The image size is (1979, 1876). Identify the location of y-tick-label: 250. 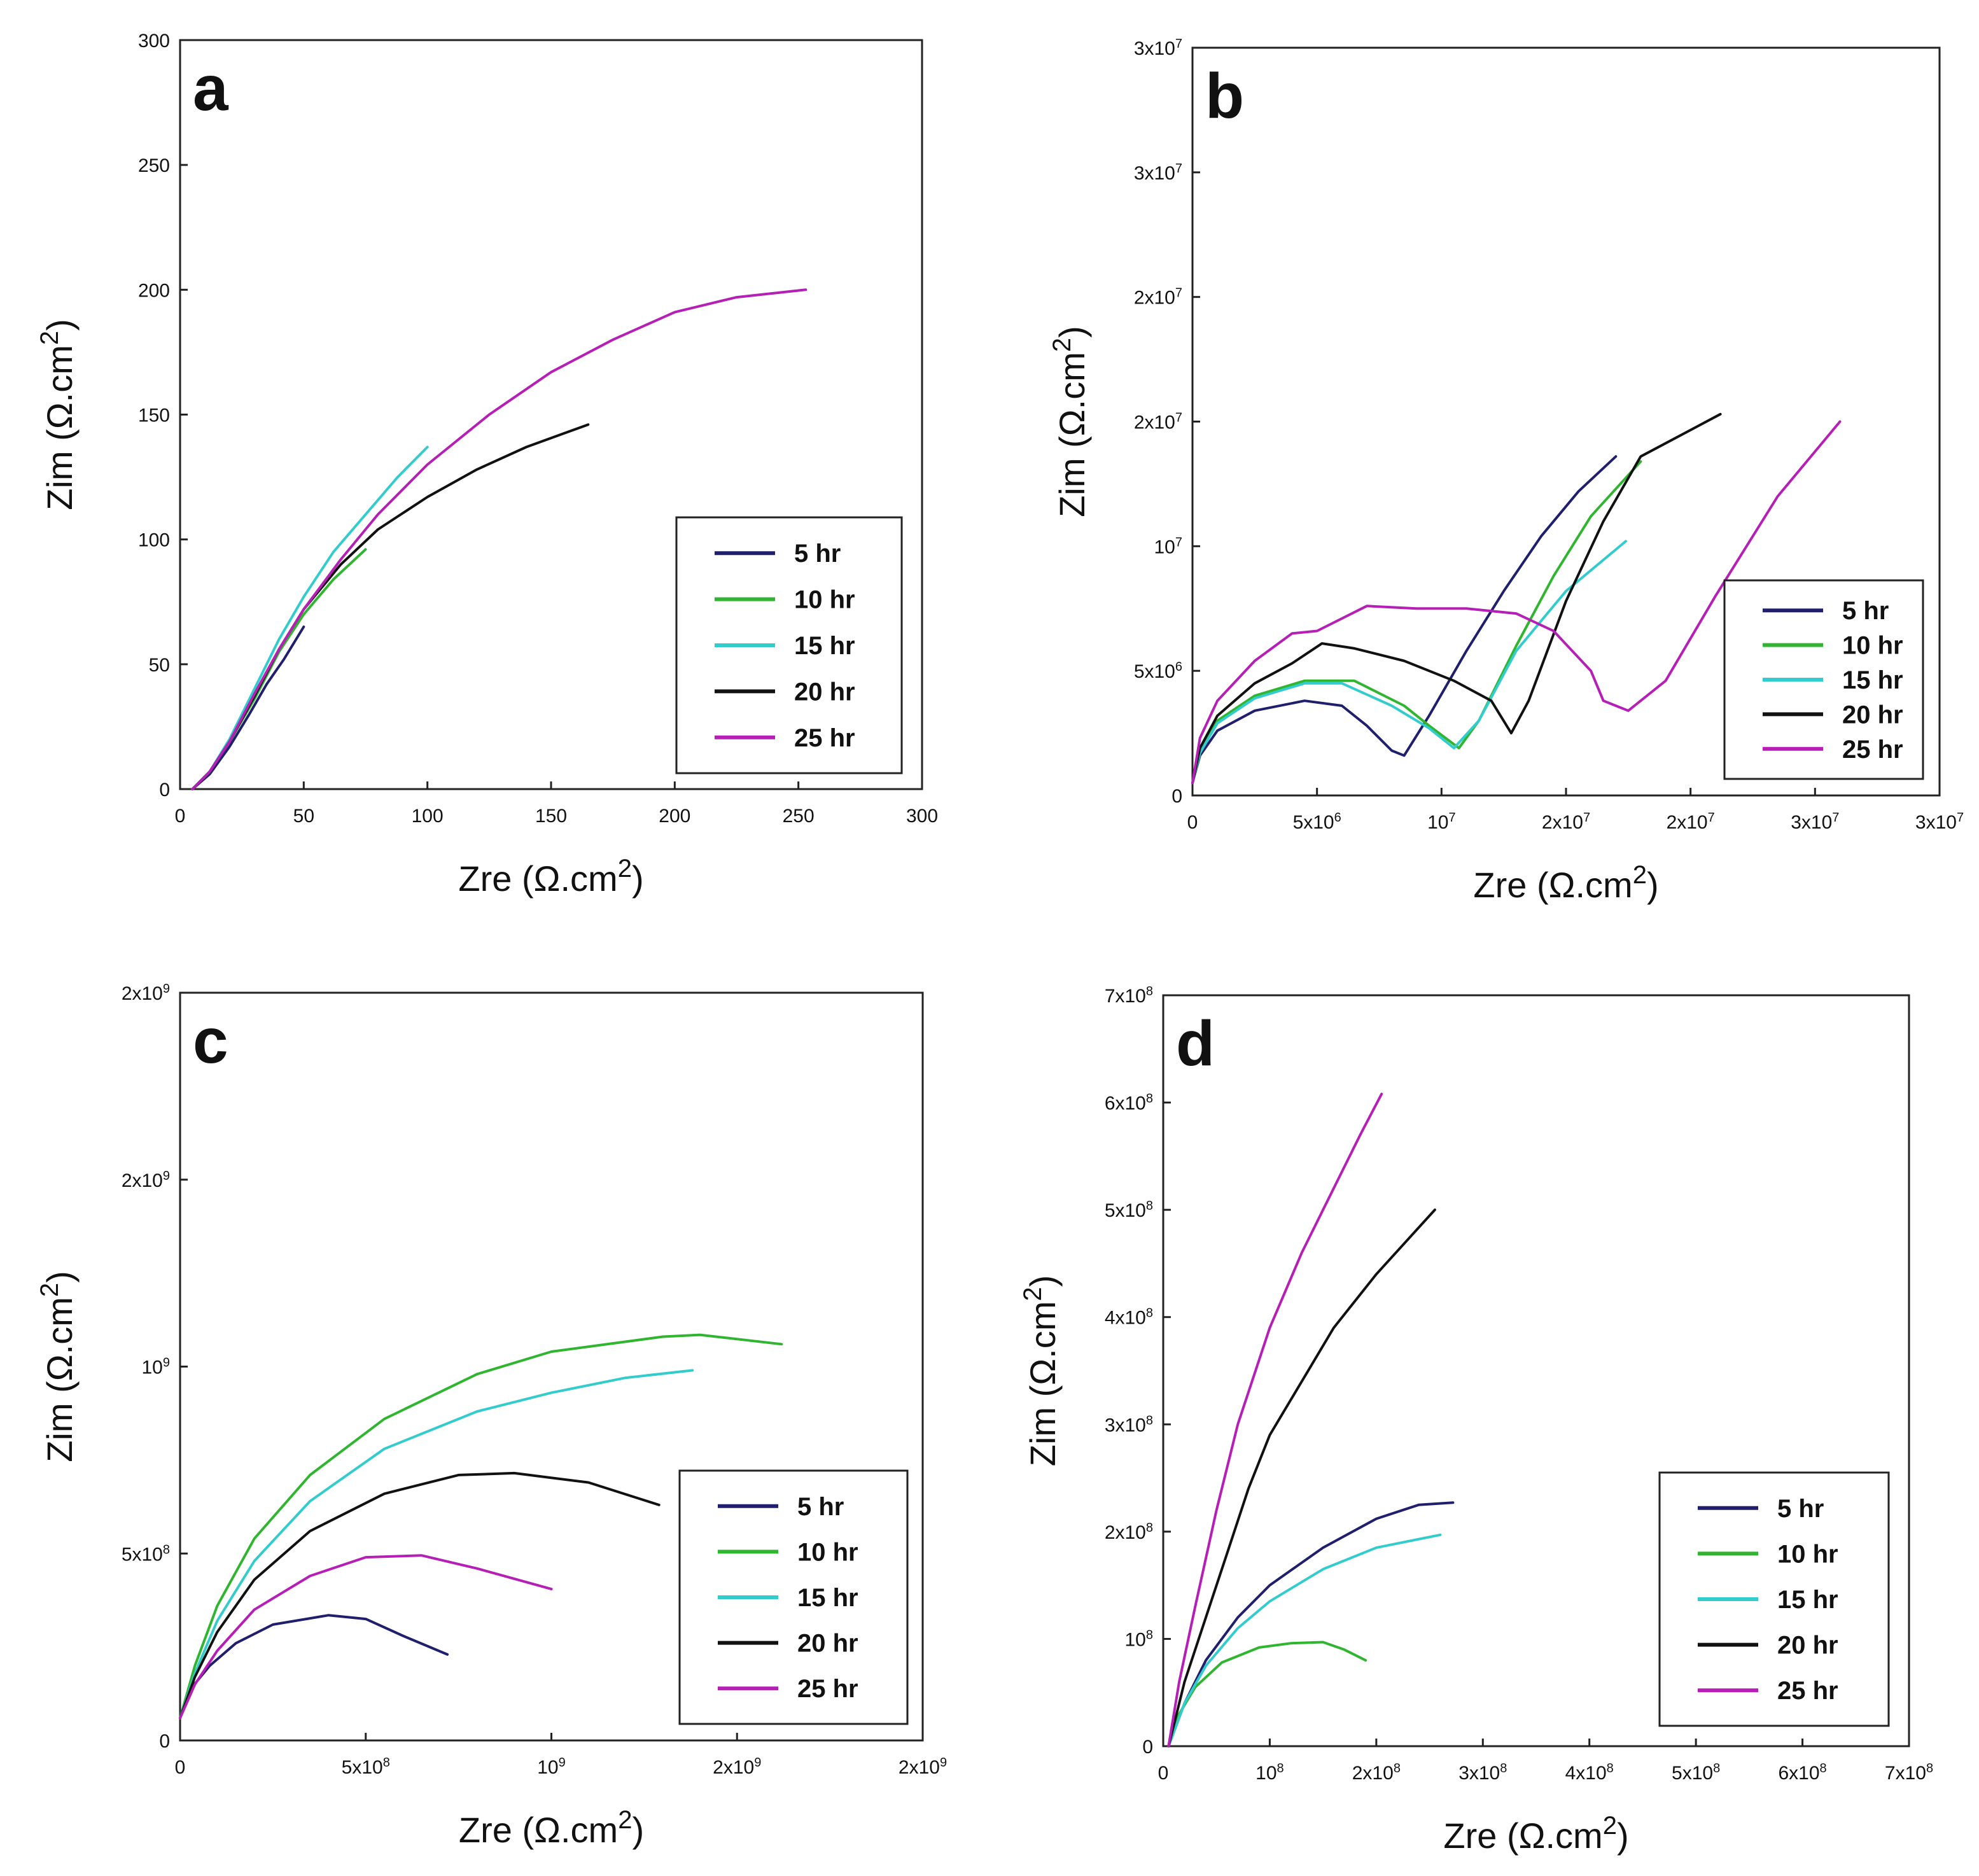
(154, 165).